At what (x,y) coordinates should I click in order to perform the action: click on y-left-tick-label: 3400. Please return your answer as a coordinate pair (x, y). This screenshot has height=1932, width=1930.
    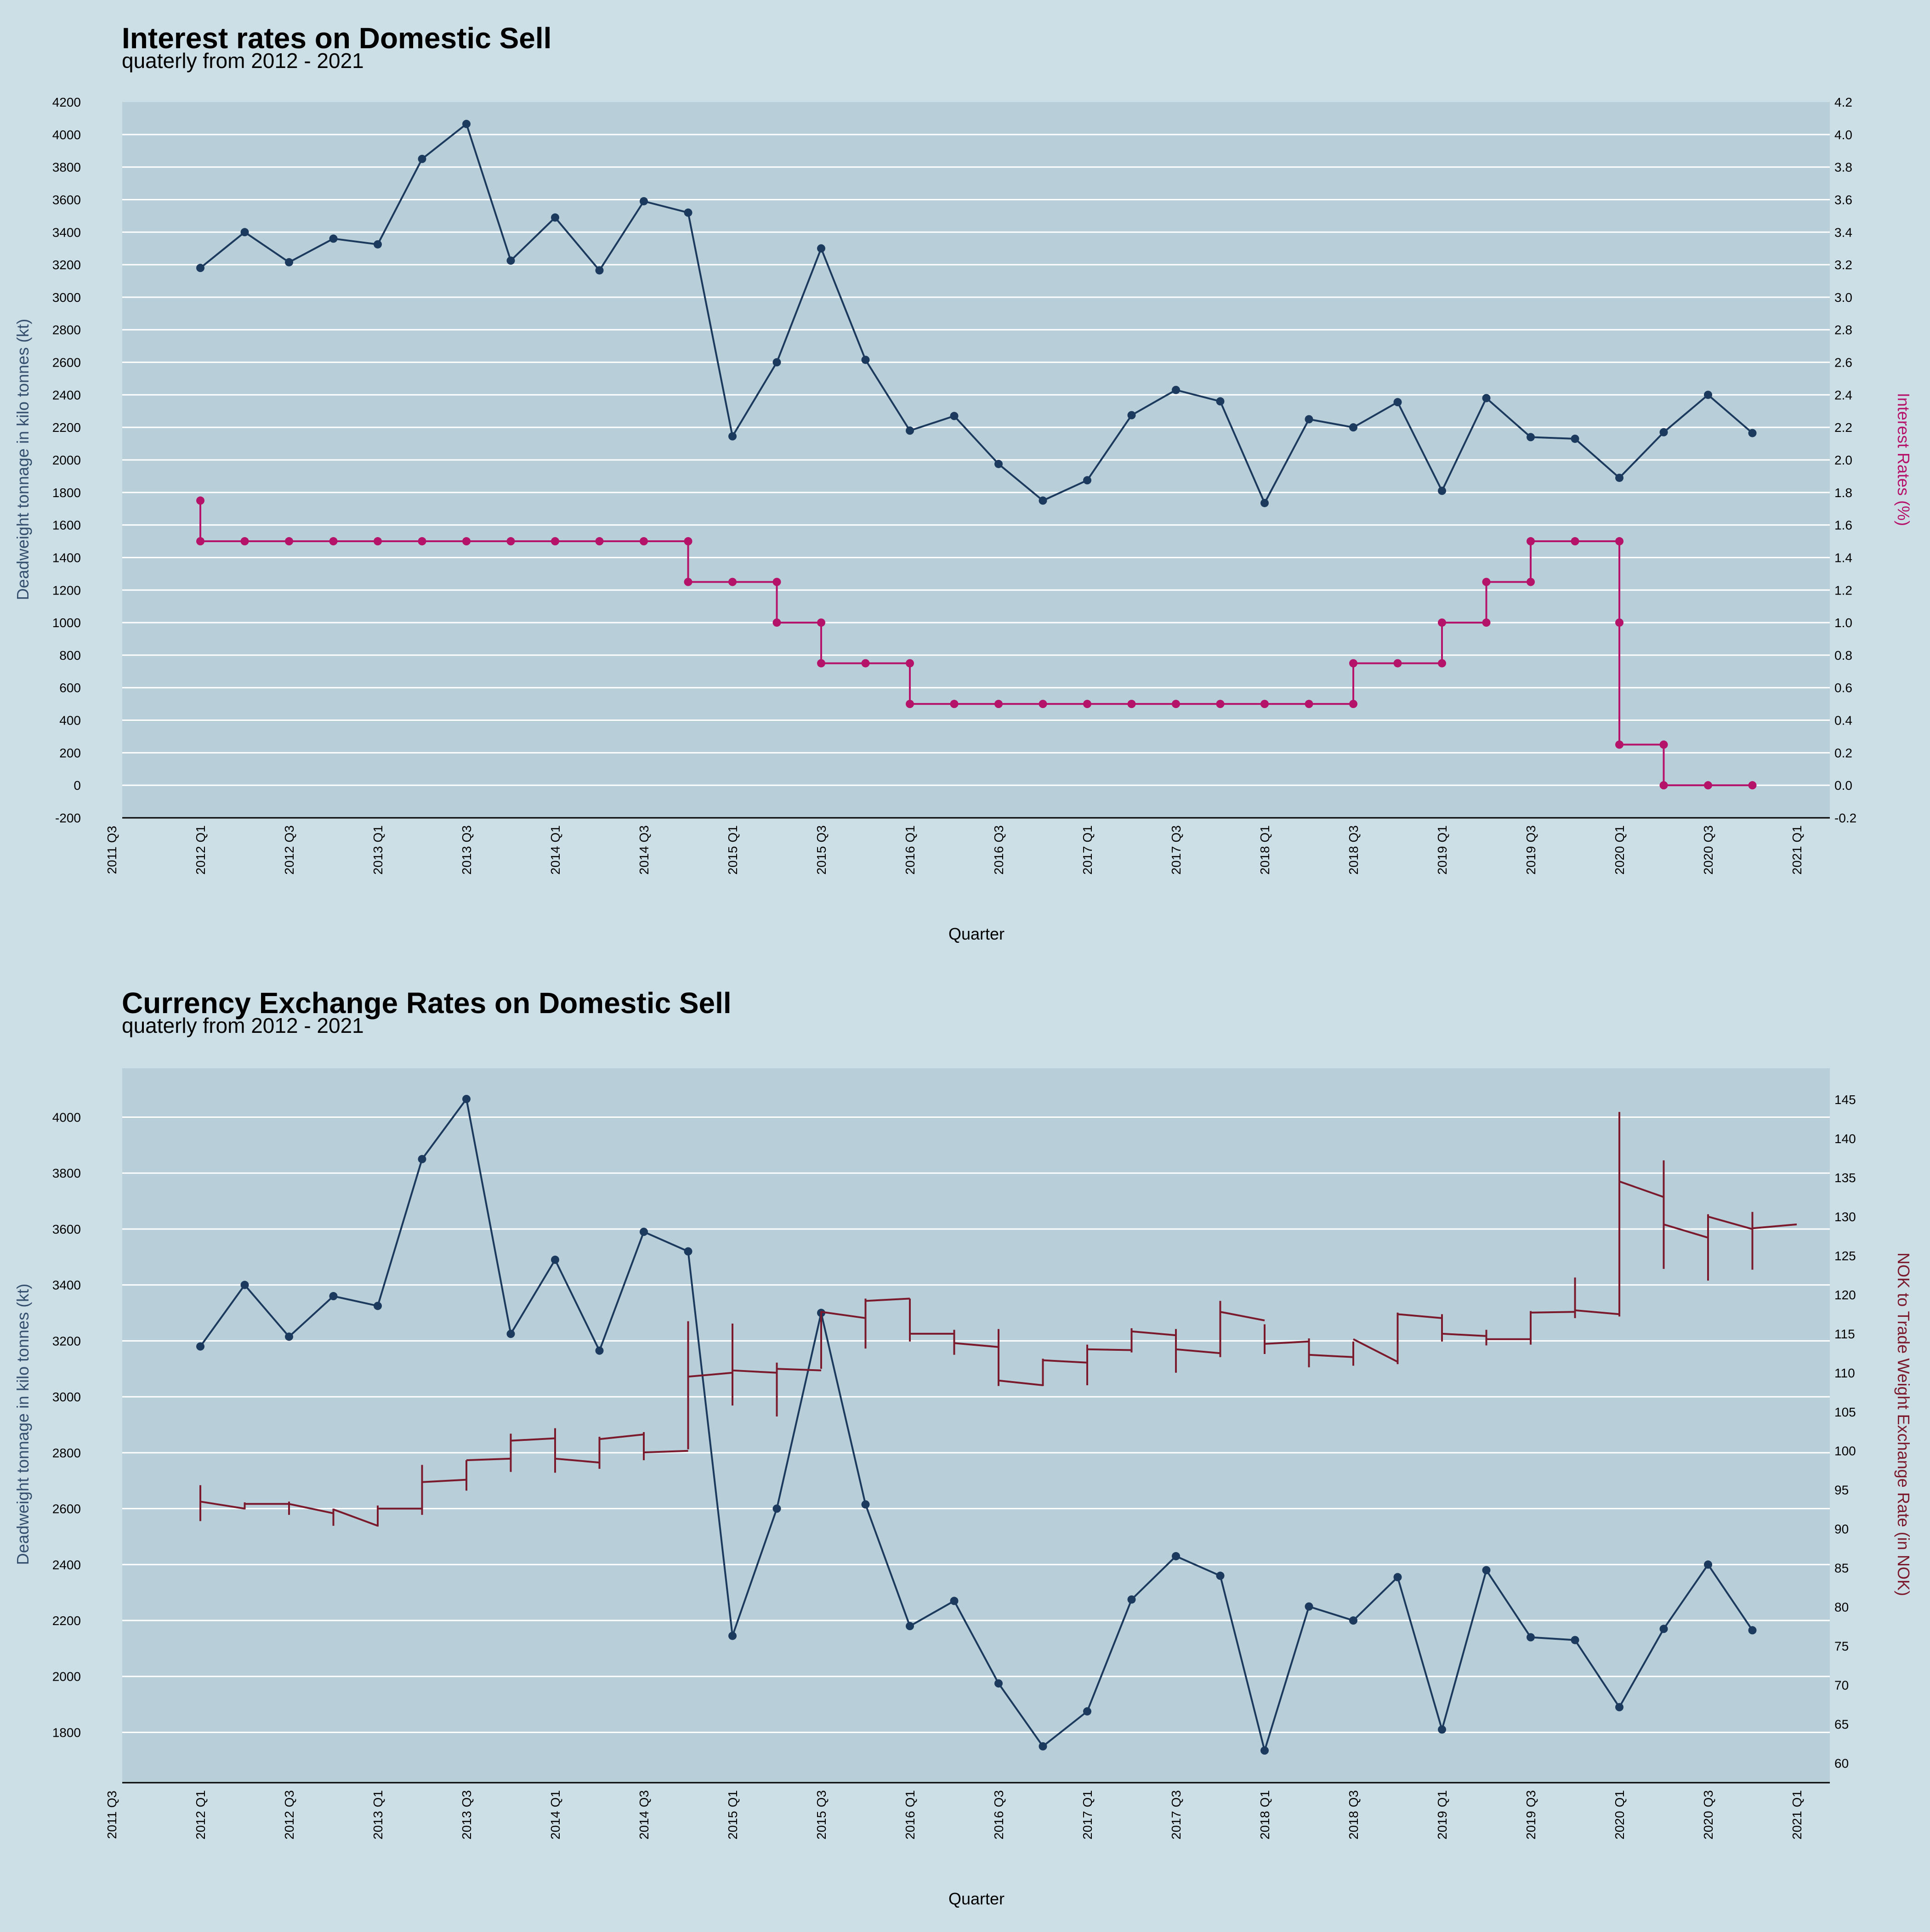
    Looking at the image, I should click on (67, 232).